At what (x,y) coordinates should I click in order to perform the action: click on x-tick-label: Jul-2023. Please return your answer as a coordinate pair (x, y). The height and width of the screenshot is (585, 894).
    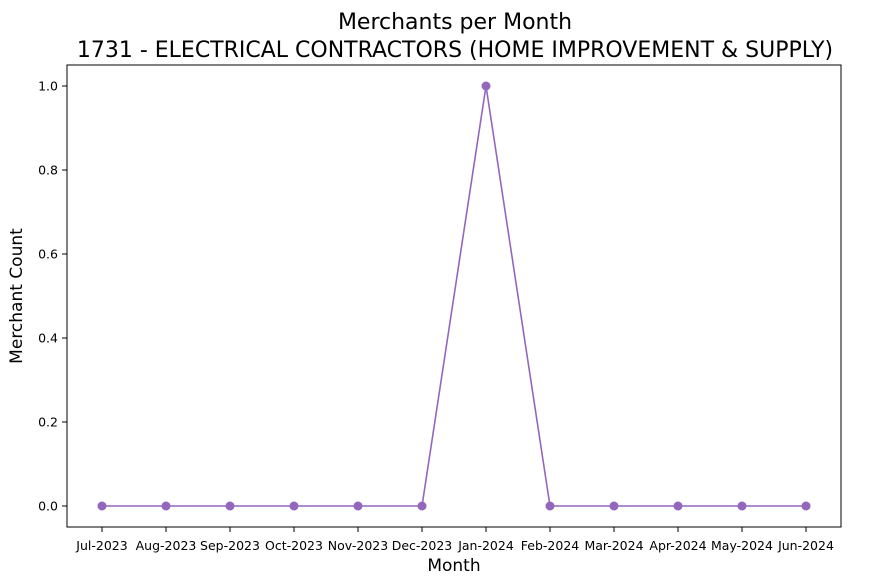
    Looking at the image, I should click on (101, 545).